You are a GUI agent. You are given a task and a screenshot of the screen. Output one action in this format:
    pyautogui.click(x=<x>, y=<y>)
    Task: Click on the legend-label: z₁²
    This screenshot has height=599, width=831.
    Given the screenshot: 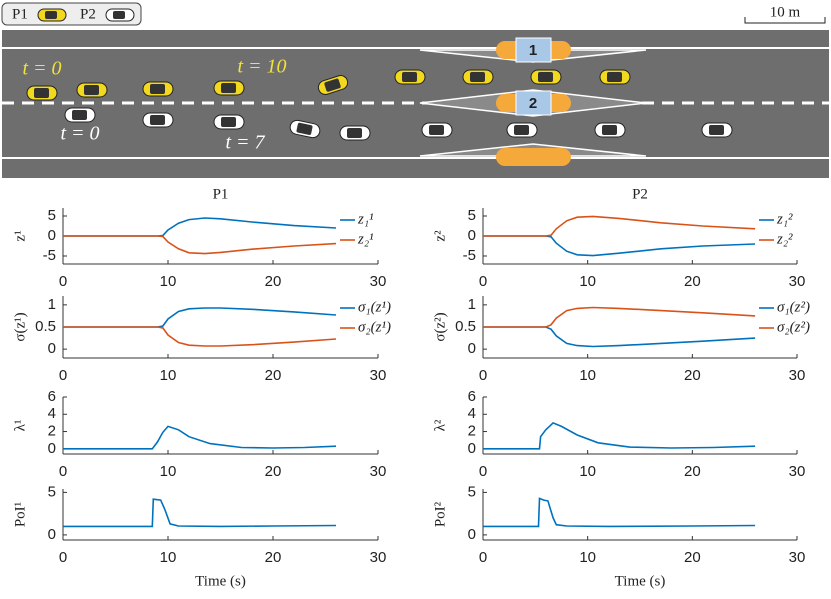 What is the action you would take?
    pyautogui.click(x=784, y=219)
    